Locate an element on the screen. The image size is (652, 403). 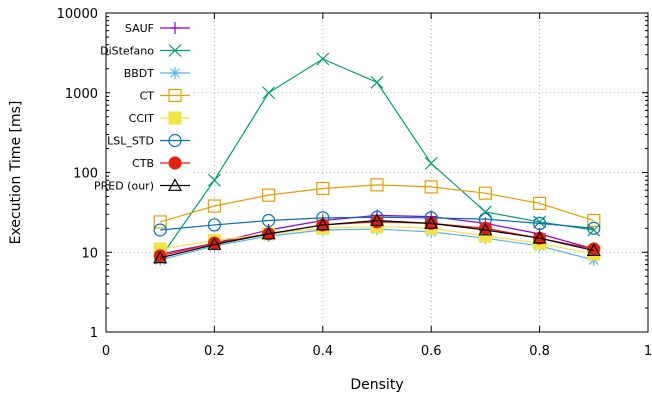
series-pred-our is located at coordinates (377, 238).